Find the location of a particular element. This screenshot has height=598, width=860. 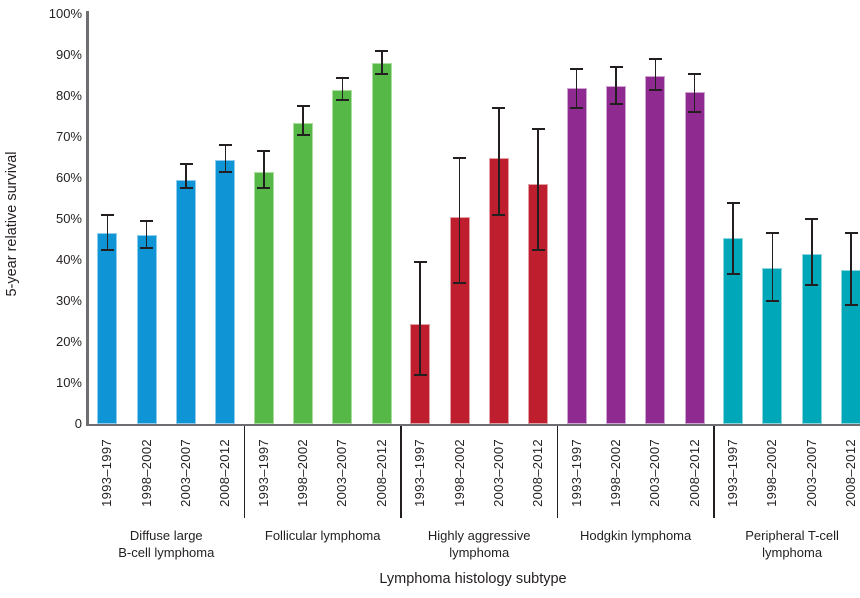

x-axis-line is located at coordinates (473, 424).